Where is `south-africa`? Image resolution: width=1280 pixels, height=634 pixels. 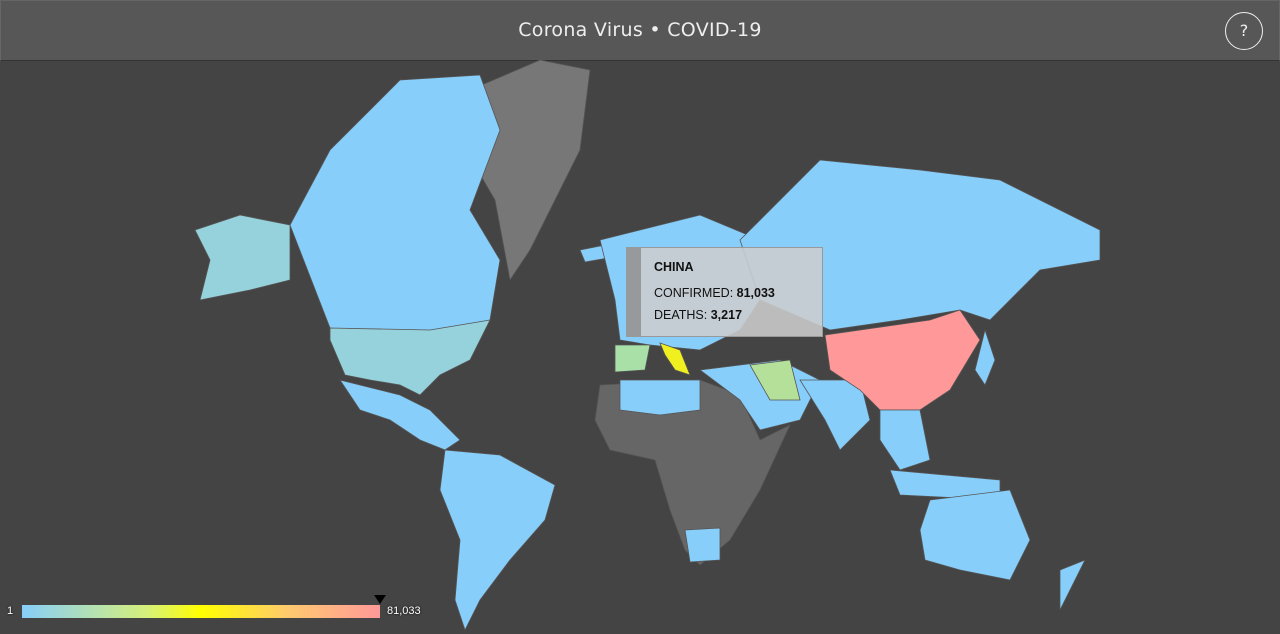
south-africa is located at coordinates (702, 545).